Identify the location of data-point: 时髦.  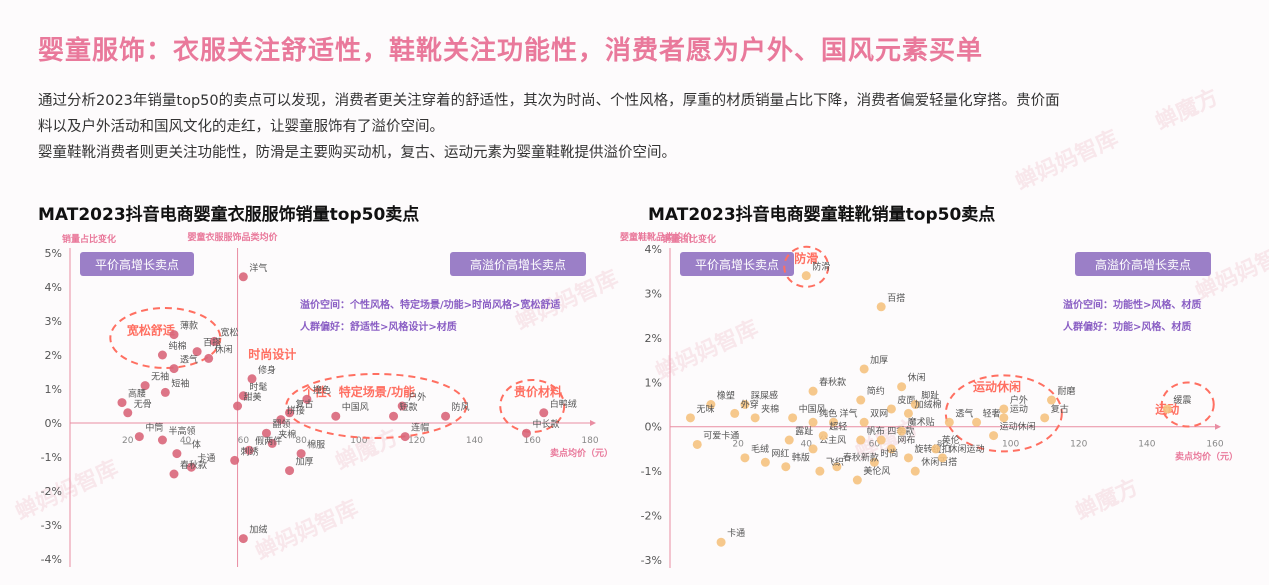
(252, 391).